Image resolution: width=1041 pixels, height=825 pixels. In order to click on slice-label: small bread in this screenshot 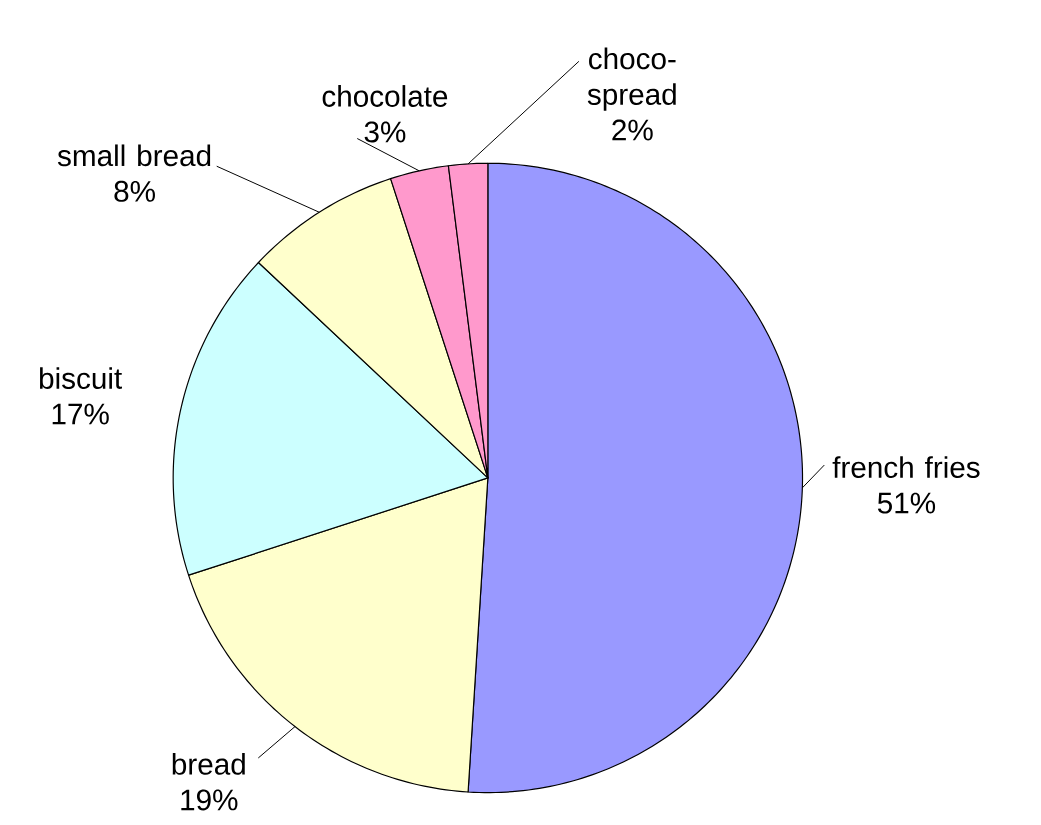, I will do `click(134, 155)`.